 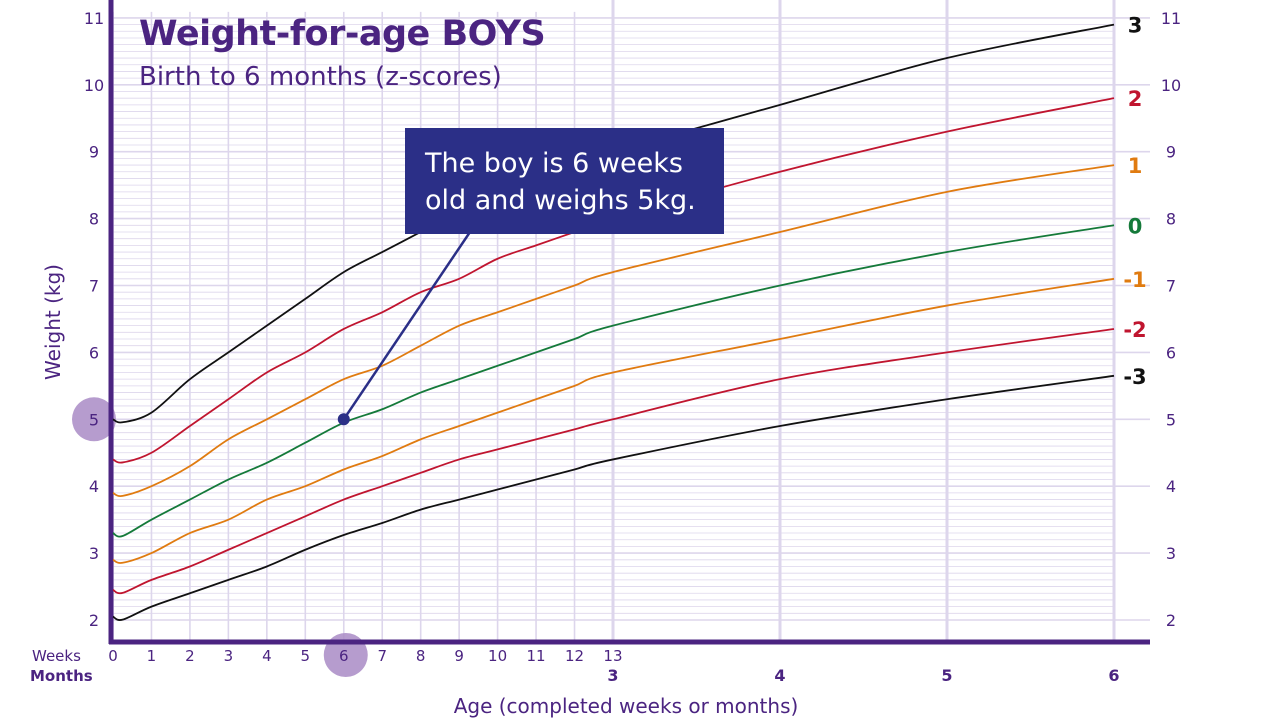 What do you see at coordinates (1171, 553) in the screenshot?
I see `y-tick-label-right: 3` at bounding box center [1171, 553].